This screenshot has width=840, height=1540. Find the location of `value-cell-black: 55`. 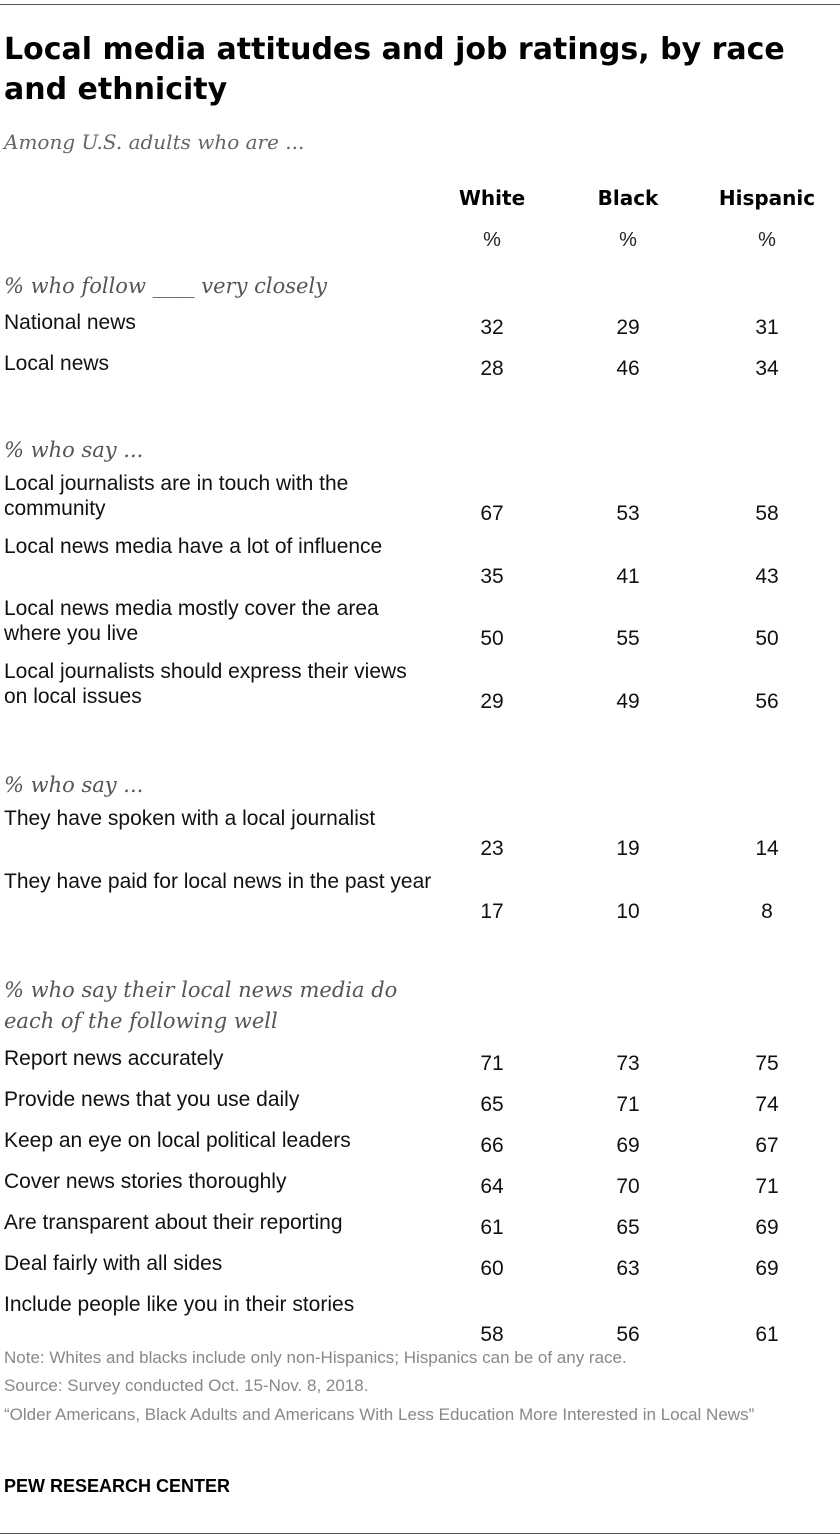

value-cell-black: 55 is located at coordinates (628, 638).